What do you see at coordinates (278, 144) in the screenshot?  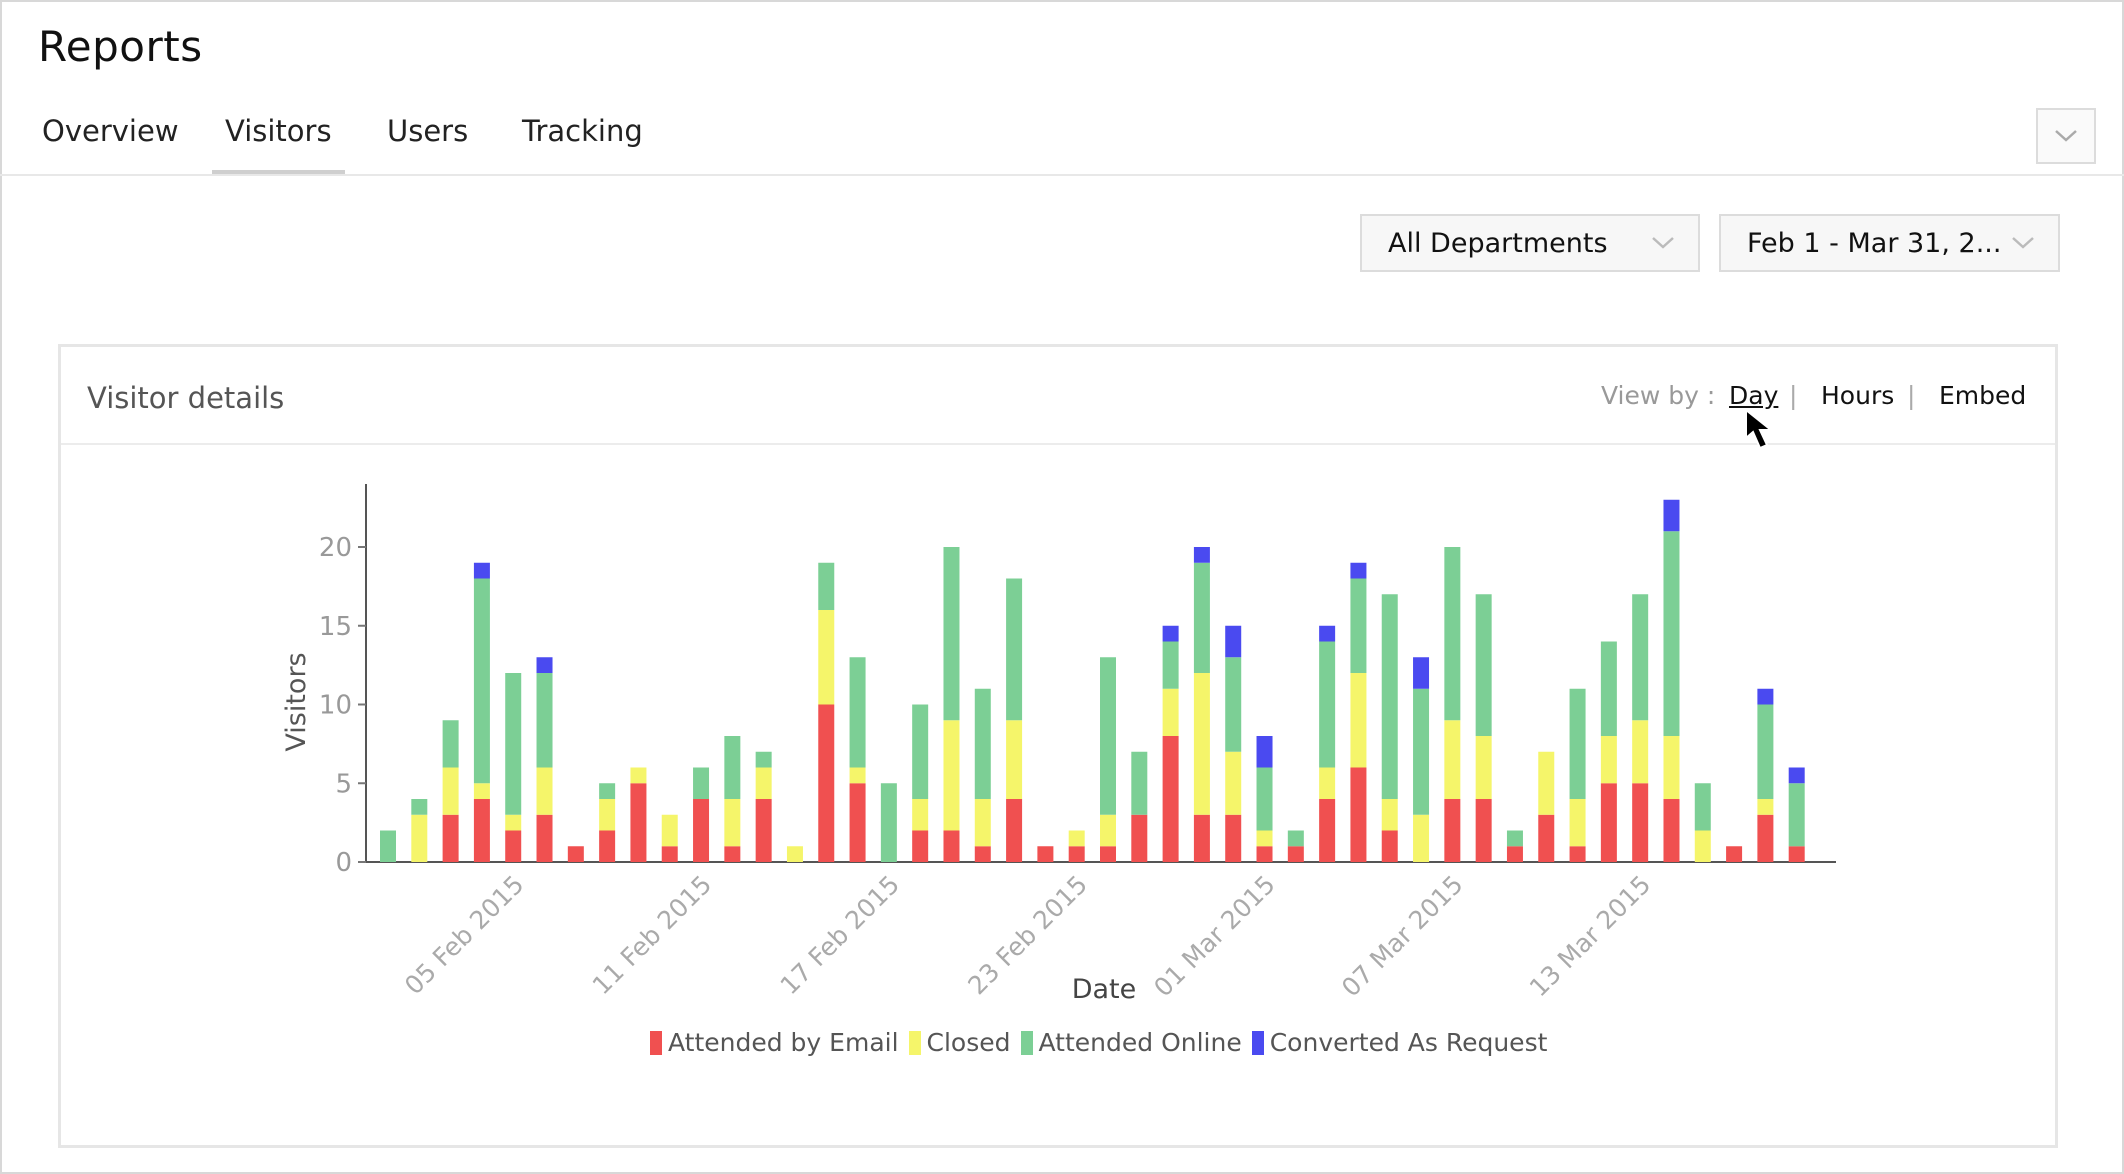 I see `tab-visitors: Visitors` at bounding box center [278, 144].